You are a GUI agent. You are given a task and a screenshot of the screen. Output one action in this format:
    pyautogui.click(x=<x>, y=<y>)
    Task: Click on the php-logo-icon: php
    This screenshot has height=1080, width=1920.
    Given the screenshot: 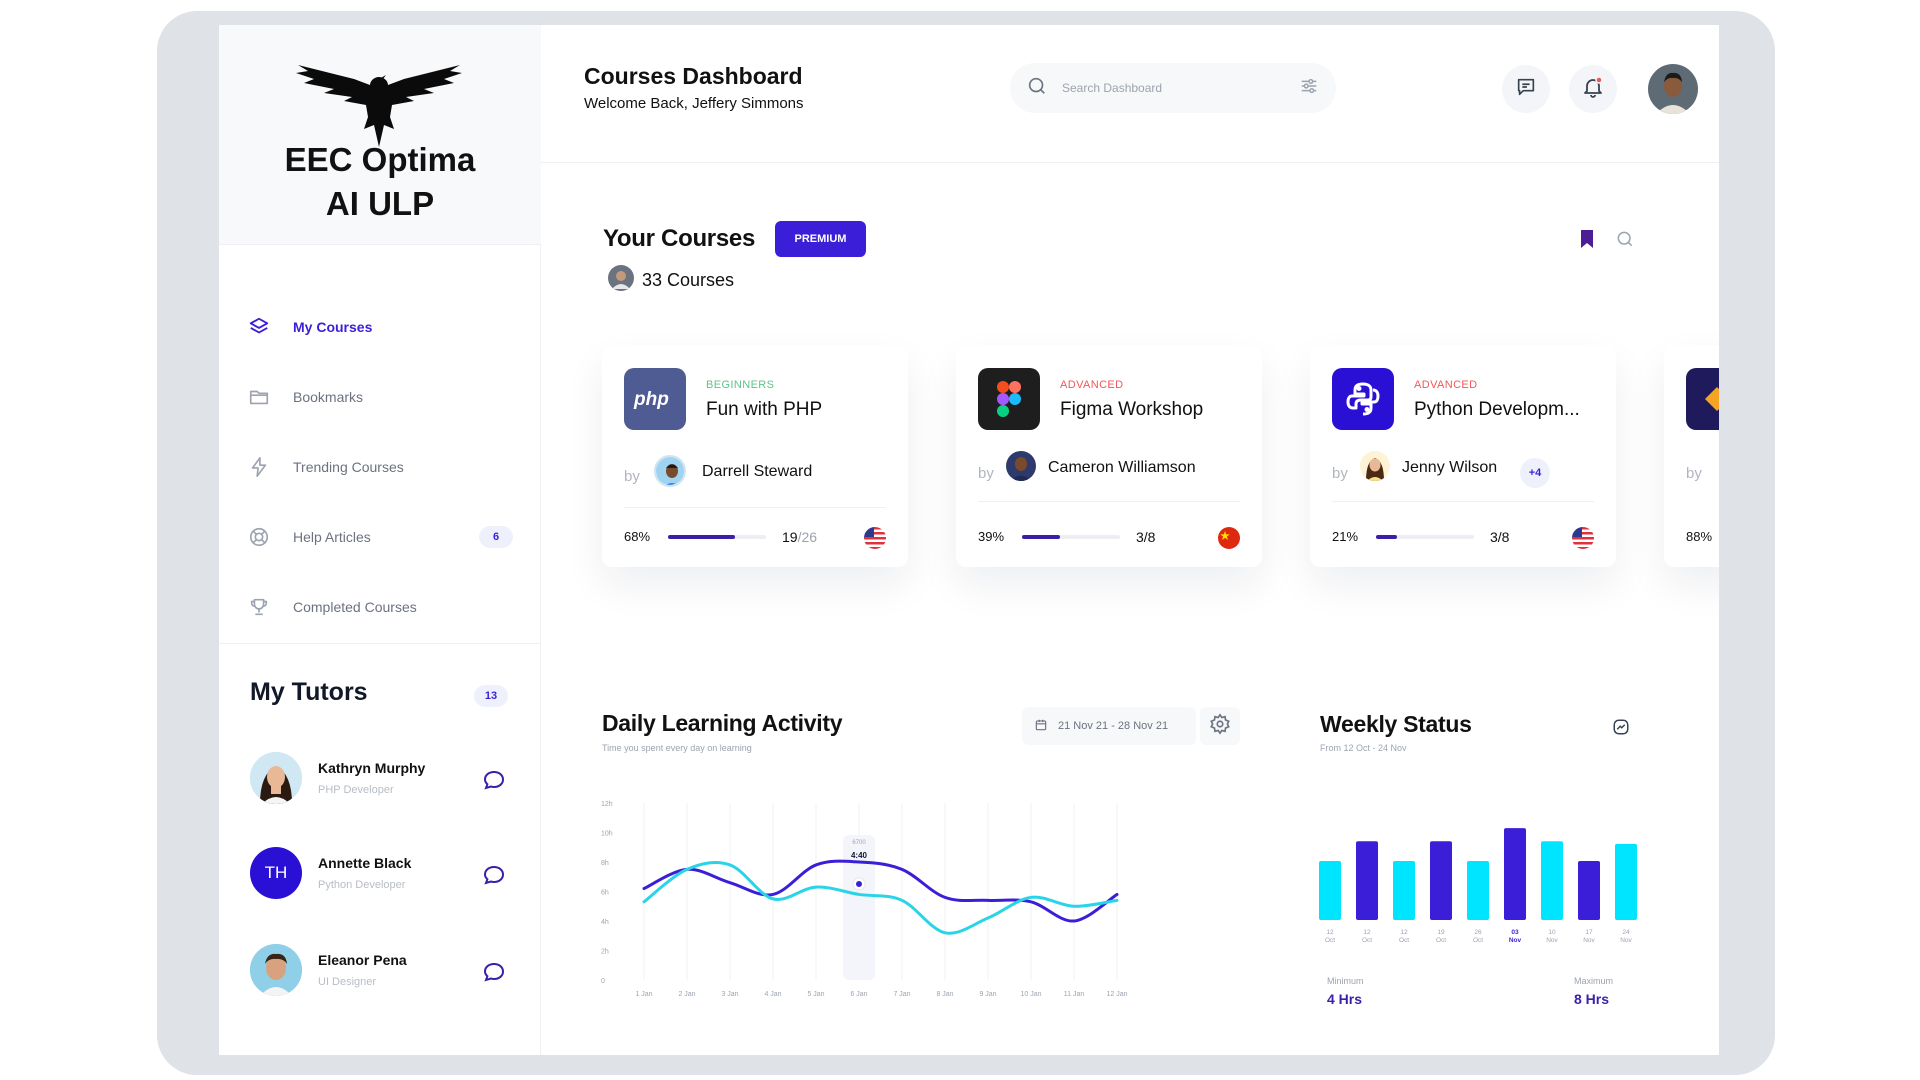 What is the action you would take?
    pyautogui.click(x=655, y=399)
    